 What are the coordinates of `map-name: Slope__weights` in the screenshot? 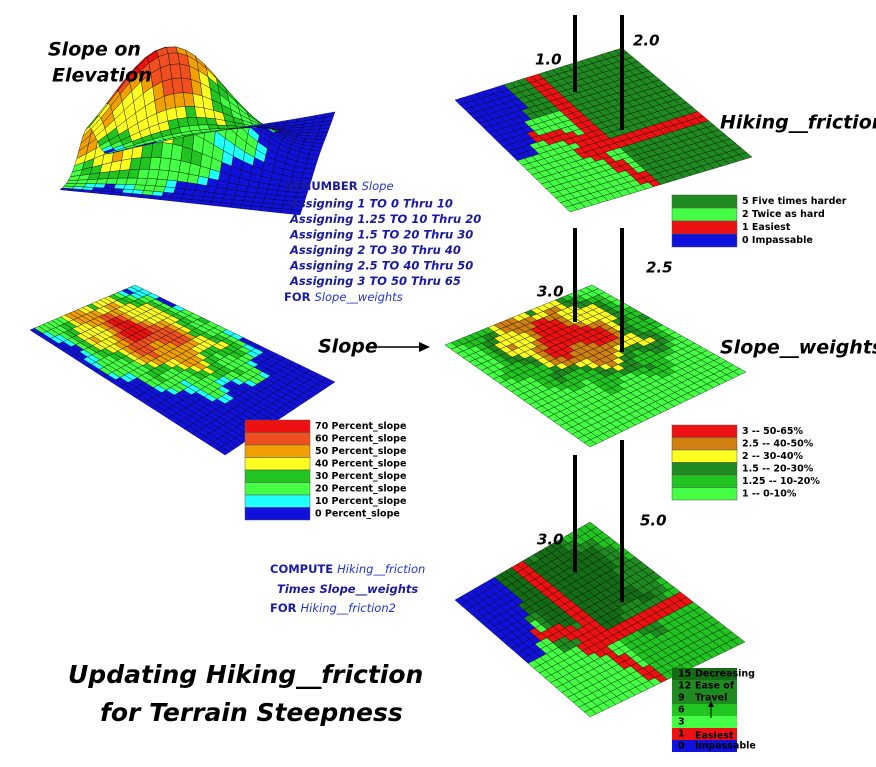 It's located at (368, 589).